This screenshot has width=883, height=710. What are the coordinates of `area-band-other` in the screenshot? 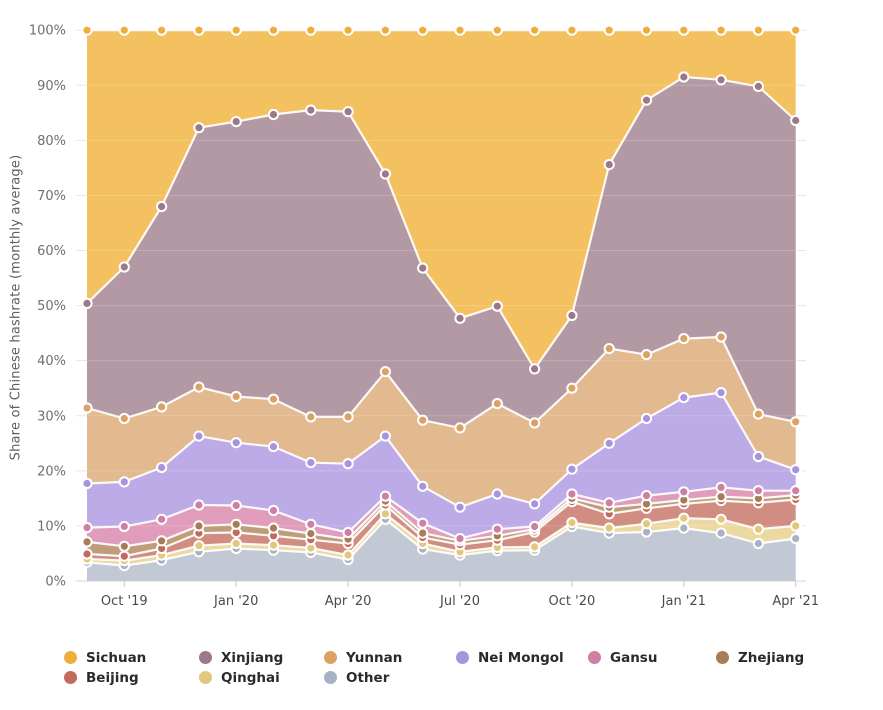 It's located at (441, 550).